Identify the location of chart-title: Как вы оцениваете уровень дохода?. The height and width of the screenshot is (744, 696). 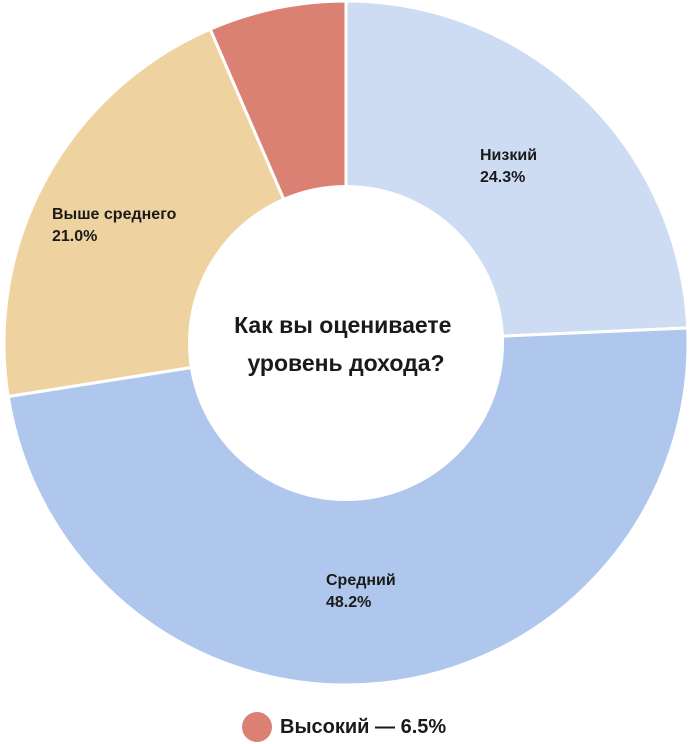
(346, 344).